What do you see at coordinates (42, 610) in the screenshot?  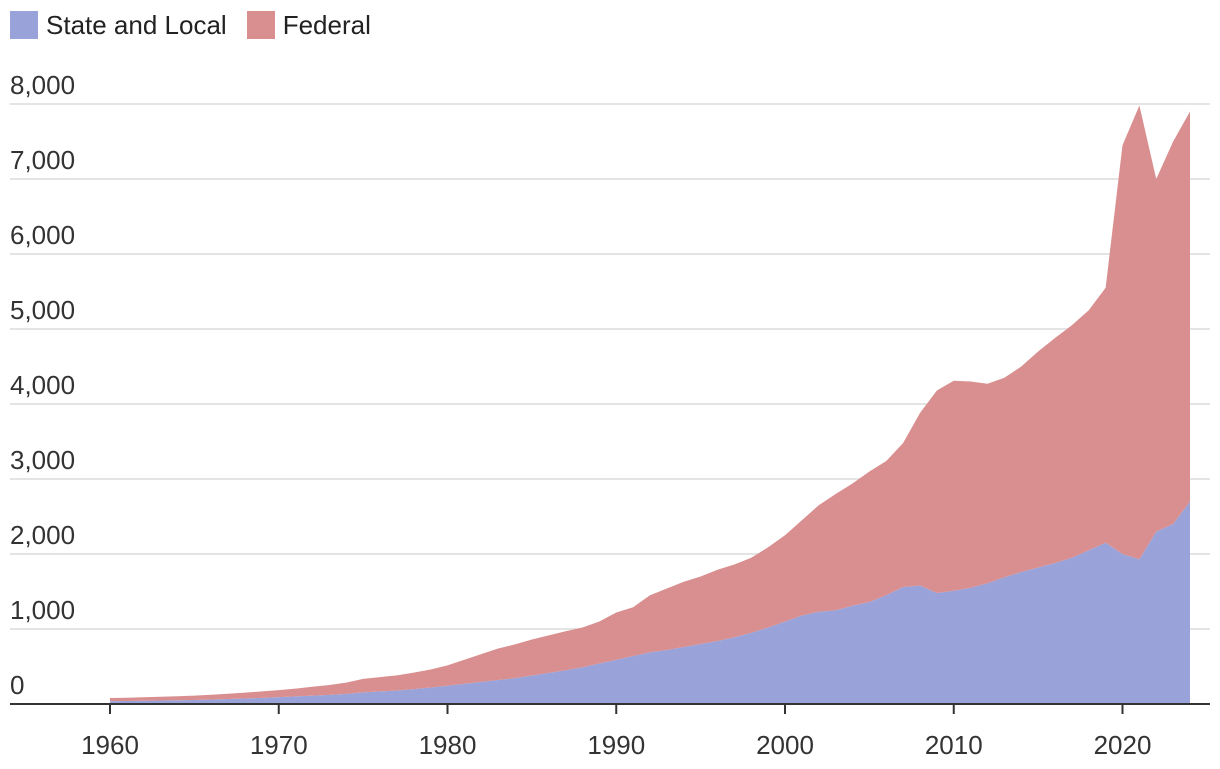 I see `y-tick-label: 1,000` at bounding box center [42, 610].